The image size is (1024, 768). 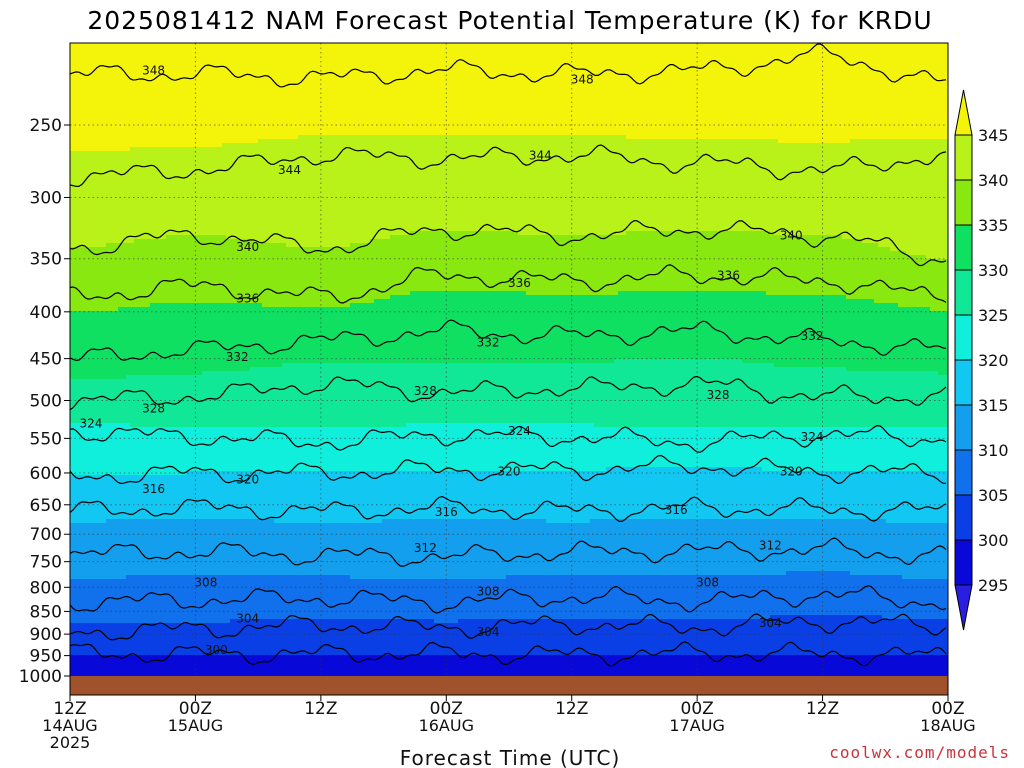 What do you see at coordinates (791, 472) in the screenshot?
I see `contour-label: 320` at bounding box center [791, 472].